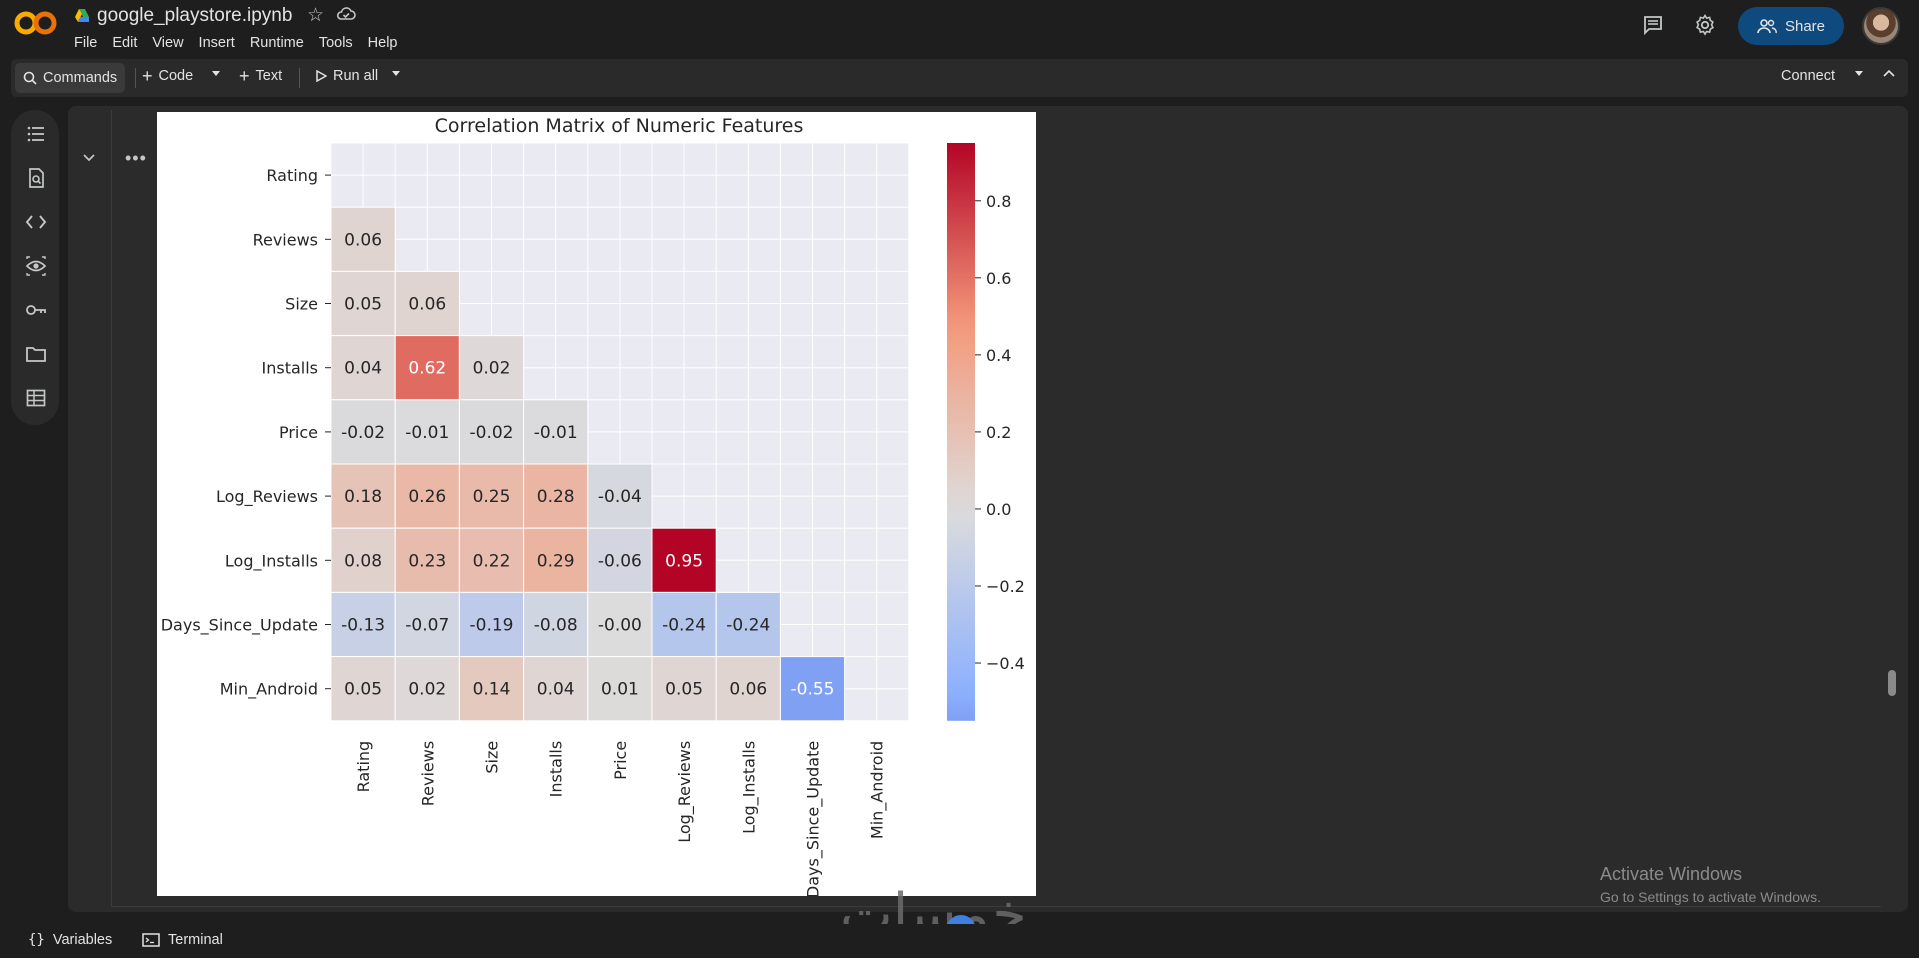  Describe the element at coordinates (1892, 683) in the screenshot. I see `scrollbar-thumb` at that location.